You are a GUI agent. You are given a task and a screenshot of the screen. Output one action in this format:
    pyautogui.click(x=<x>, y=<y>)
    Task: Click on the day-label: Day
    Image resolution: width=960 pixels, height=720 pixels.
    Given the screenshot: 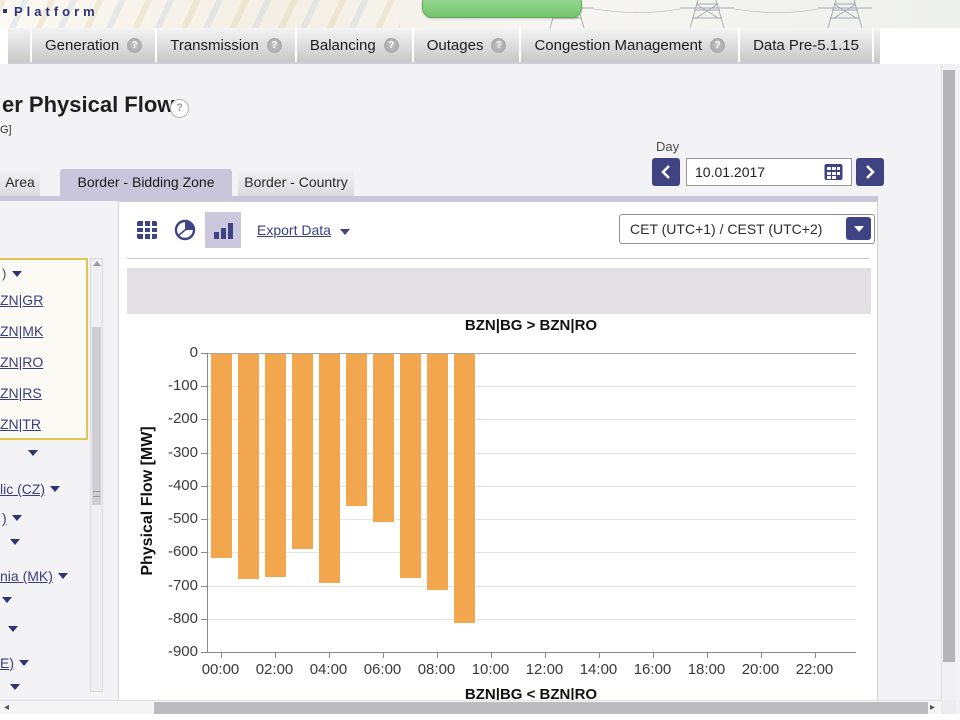 What is the action you would take?
    pyautogui.click(x=668, y=146)
    